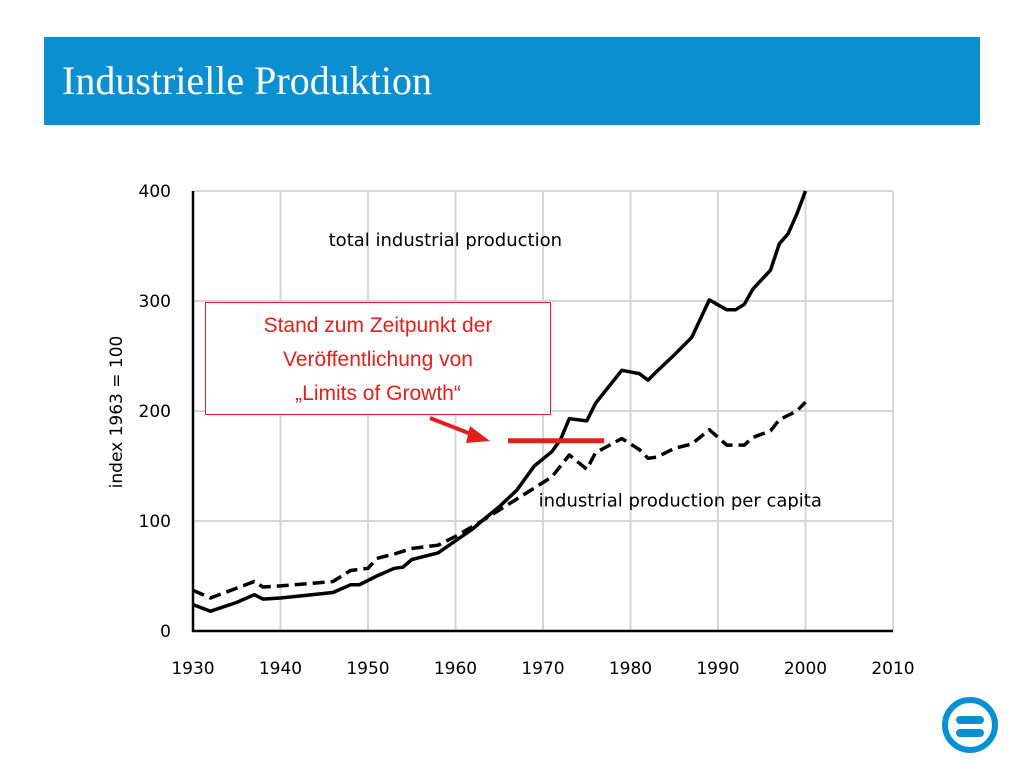 The width and height of the screenshot is (1024, 768). What do you see at coordinates (517, 430) in the screenshot?
I see `callout-marker` at bounding box center [517, 430].